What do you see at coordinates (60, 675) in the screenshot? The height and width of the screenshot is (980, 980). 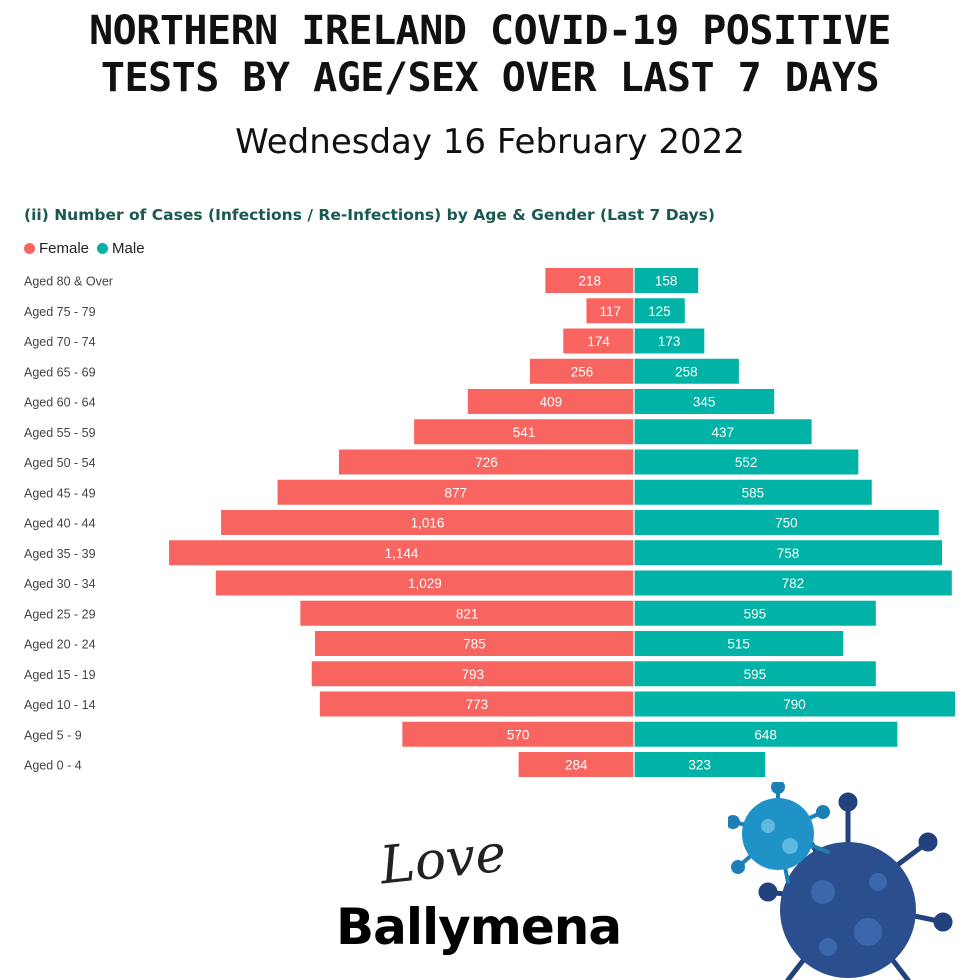 I see `y-tick-label: Aged 15 - 19` at bounding box center [60, 675].